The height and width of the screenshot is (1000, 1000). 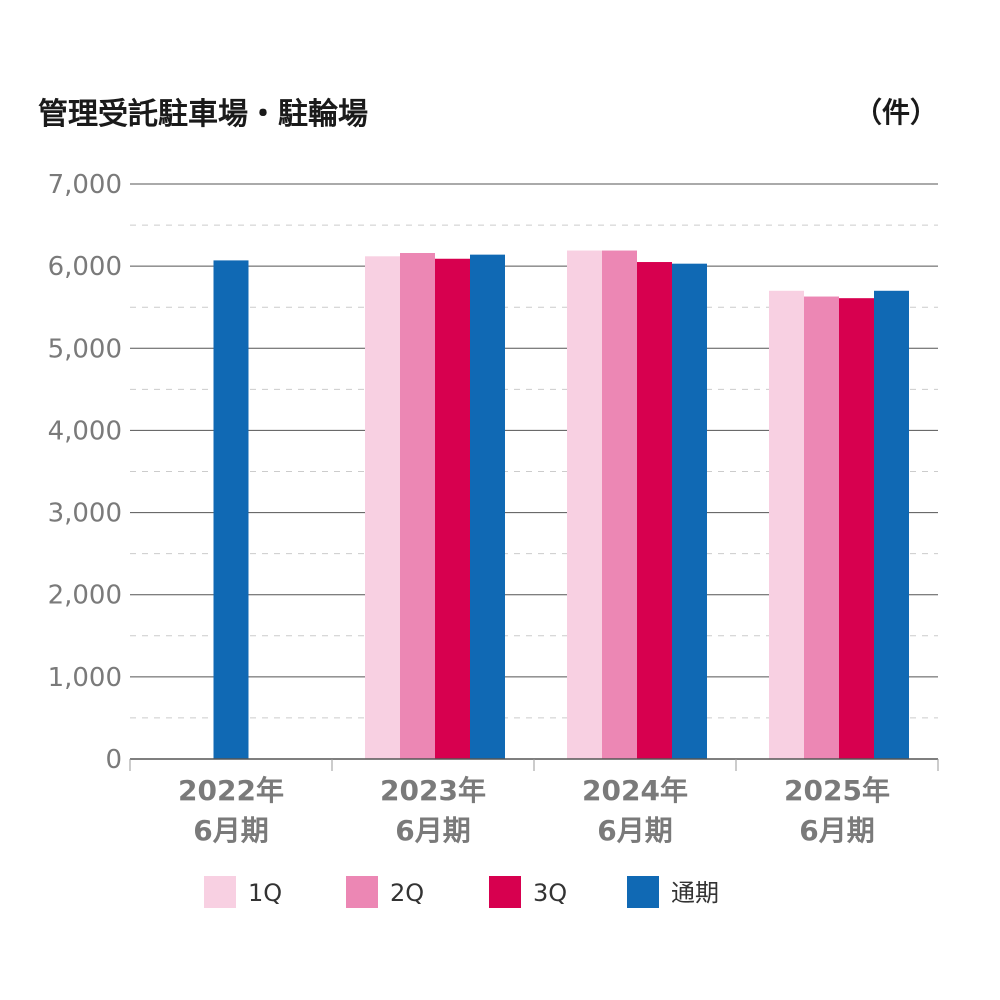 I want to click on y-tick-label: 4,000, so click(x=85, y=431).